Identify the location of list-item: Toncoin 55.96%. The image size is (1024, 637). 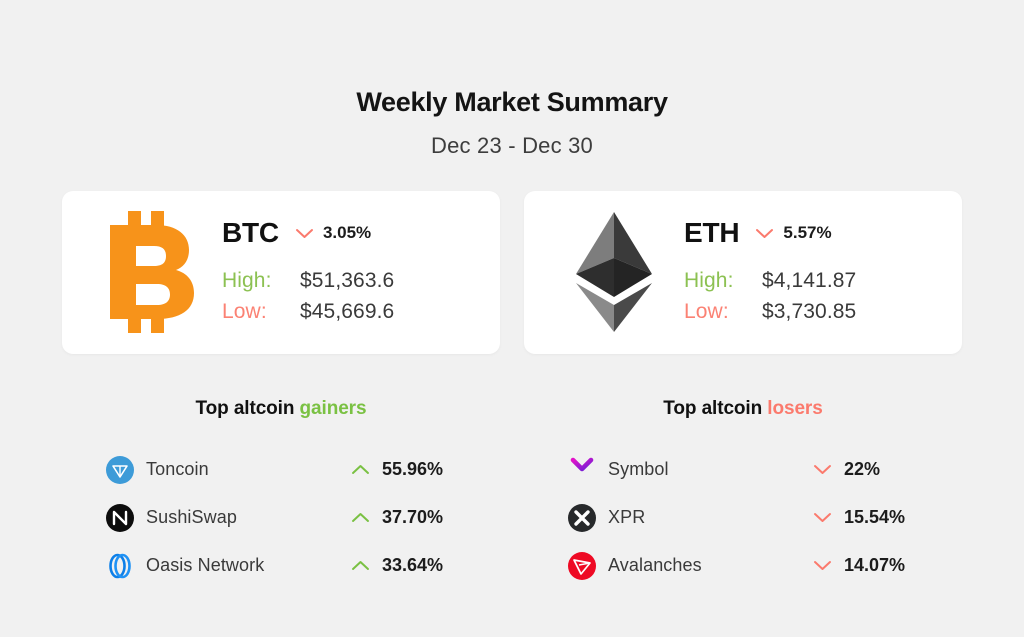
(281, 470).